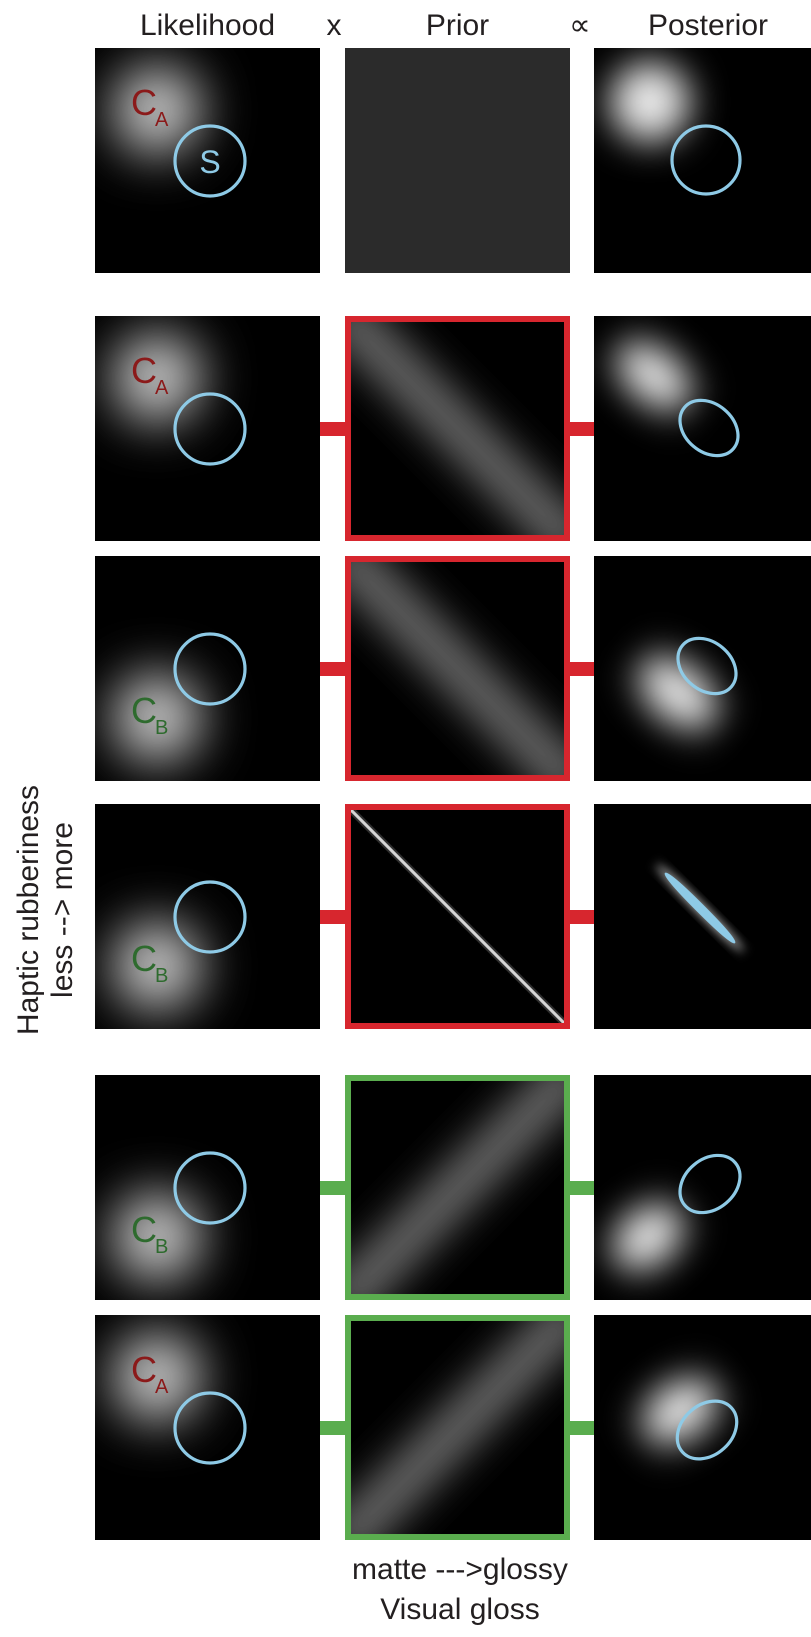 The height and width of the screenshot is (1637, 811). I want to click on stimulus-label: S, so click(209, 162).